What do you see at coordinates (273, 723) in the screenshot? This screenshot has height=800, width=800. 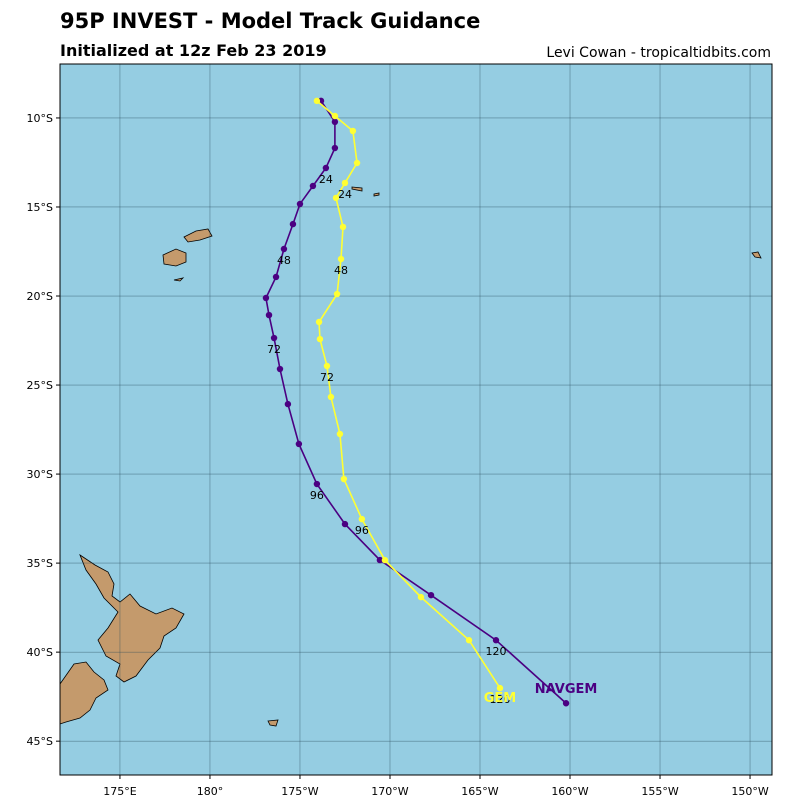 I see `chatham` at bounding box center [273, 723].